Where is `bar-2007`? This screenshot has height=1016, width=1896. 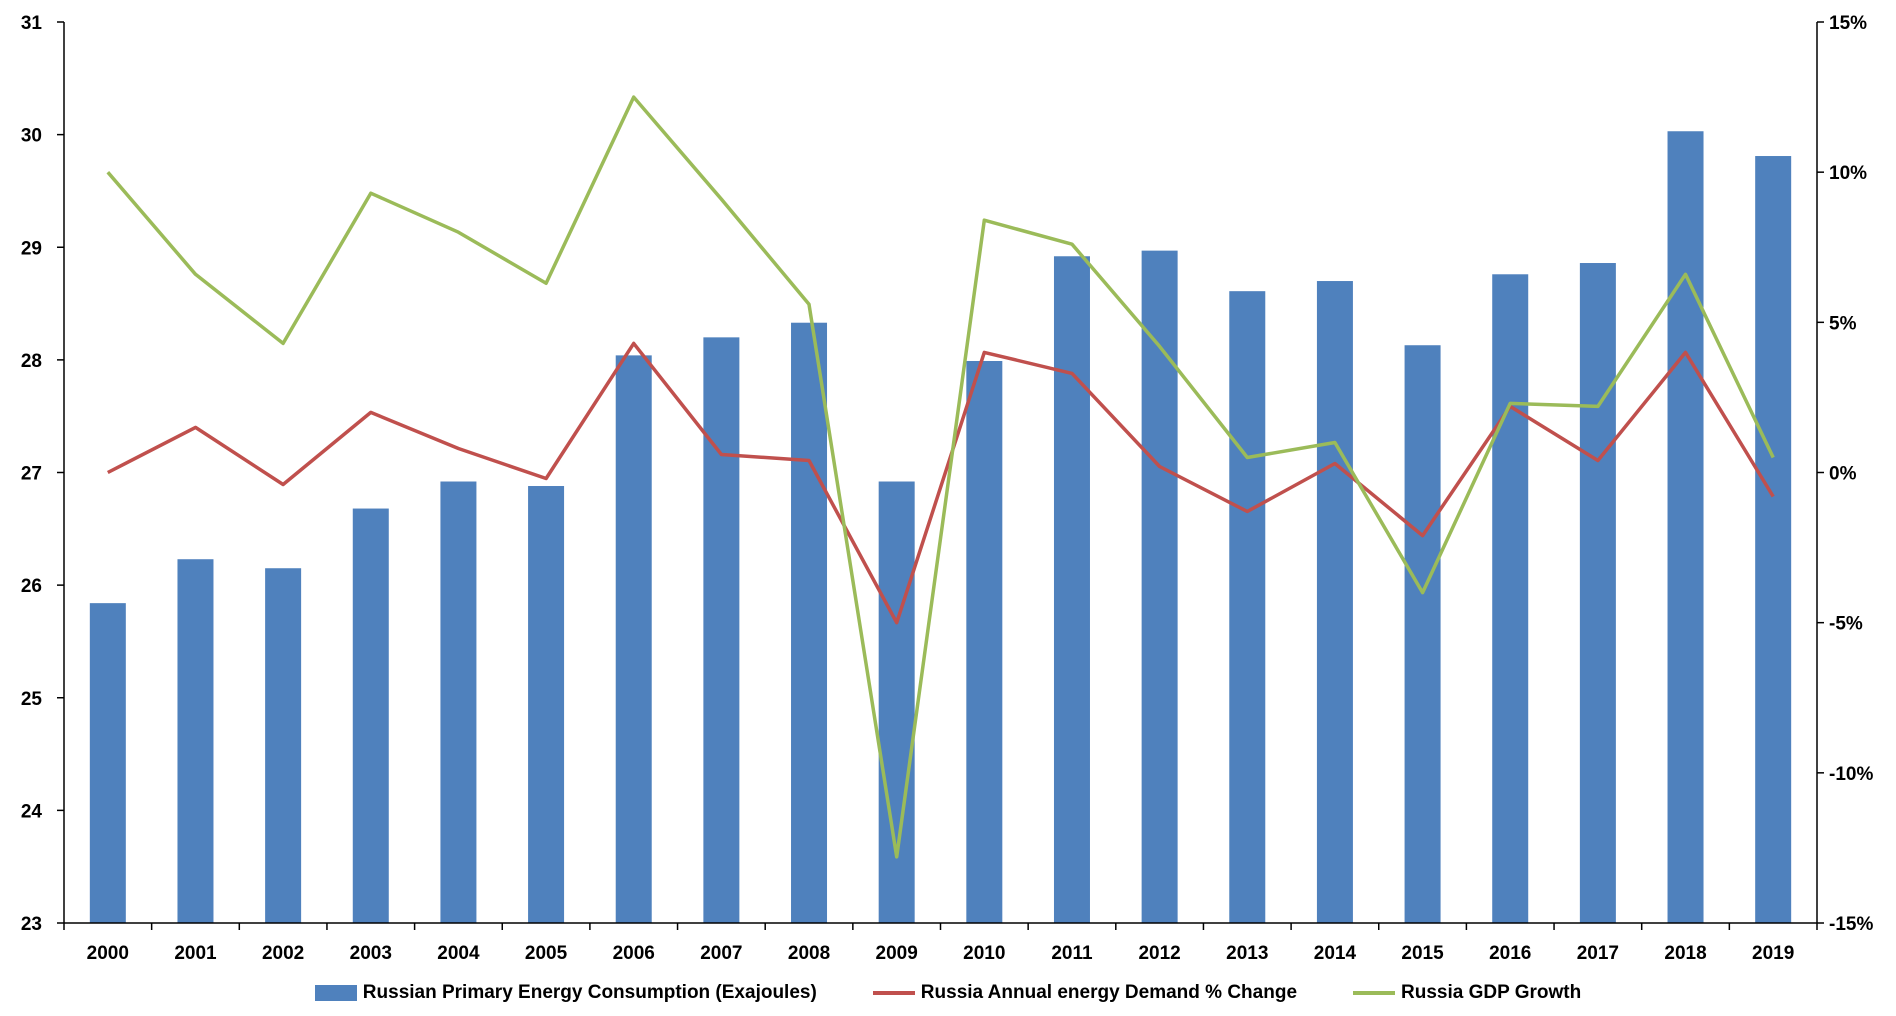 bar-2007 is located at coordinates (721, 630).